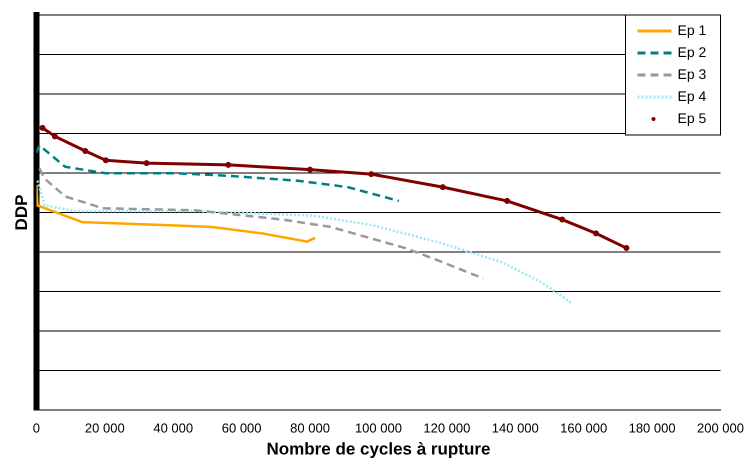 Image resolution: width=755 pixels, height=468 pixels. What do you see at coordinates (36, 428) in the screenshot?
I see `x-tick-label: 0` at bounding box center [36, 428].